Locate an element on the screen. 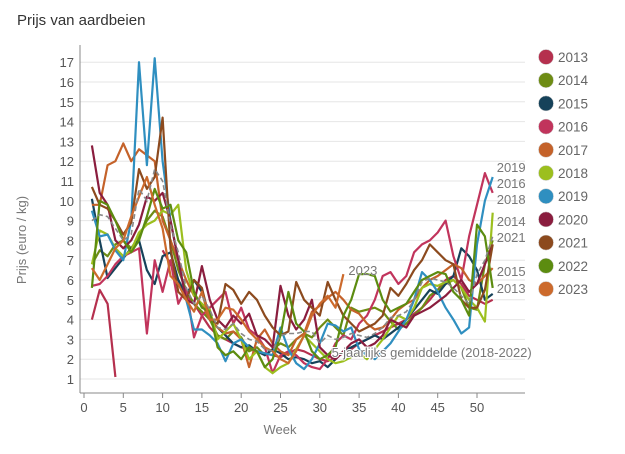  y-tick-label: 5 is located at coordinates (70, 300).